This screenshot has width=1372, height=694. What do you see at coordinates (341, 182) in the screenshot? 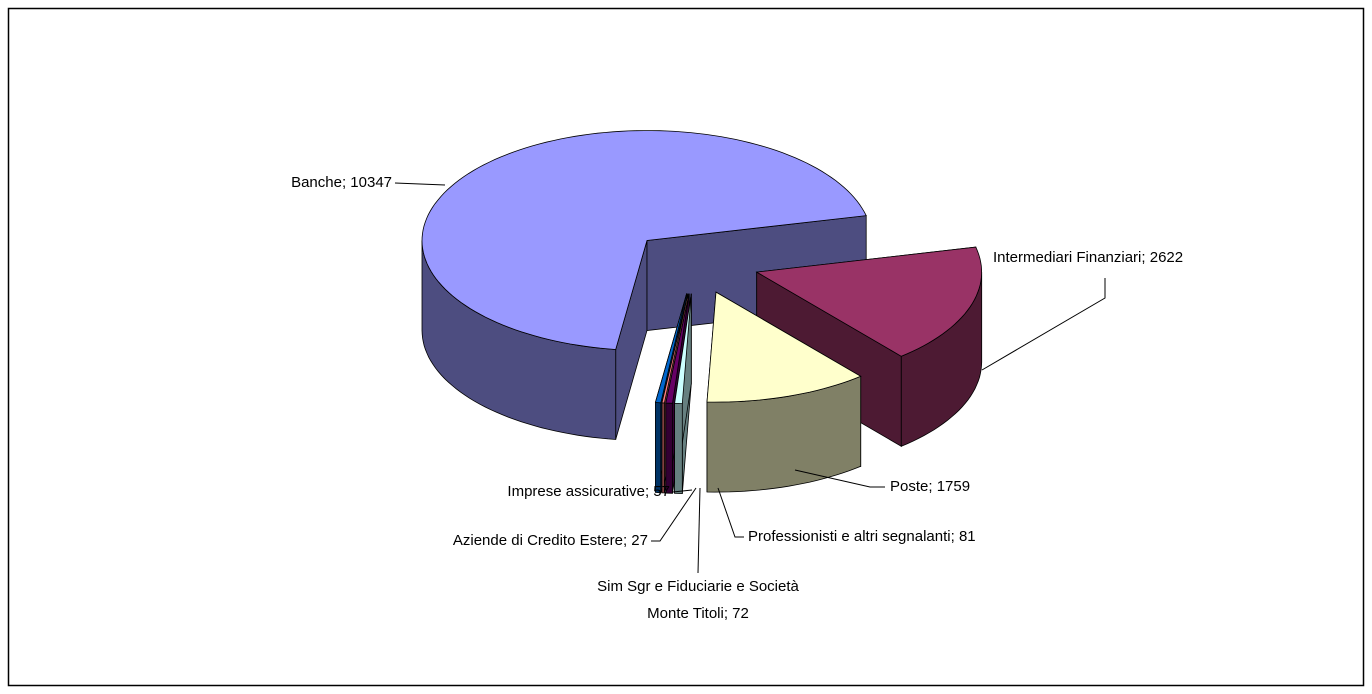
I see `data-label: Banche; 10347` at bounding box center [341, 182].